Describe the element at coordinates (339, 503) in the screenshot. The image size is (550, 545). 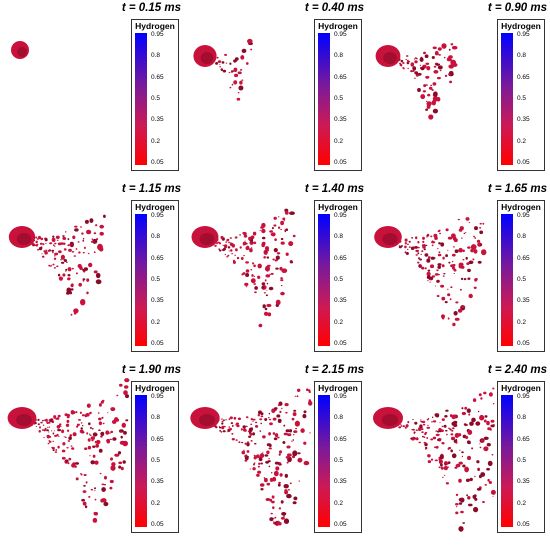
I see `colorbar-tick-label: 0.2` at that location.